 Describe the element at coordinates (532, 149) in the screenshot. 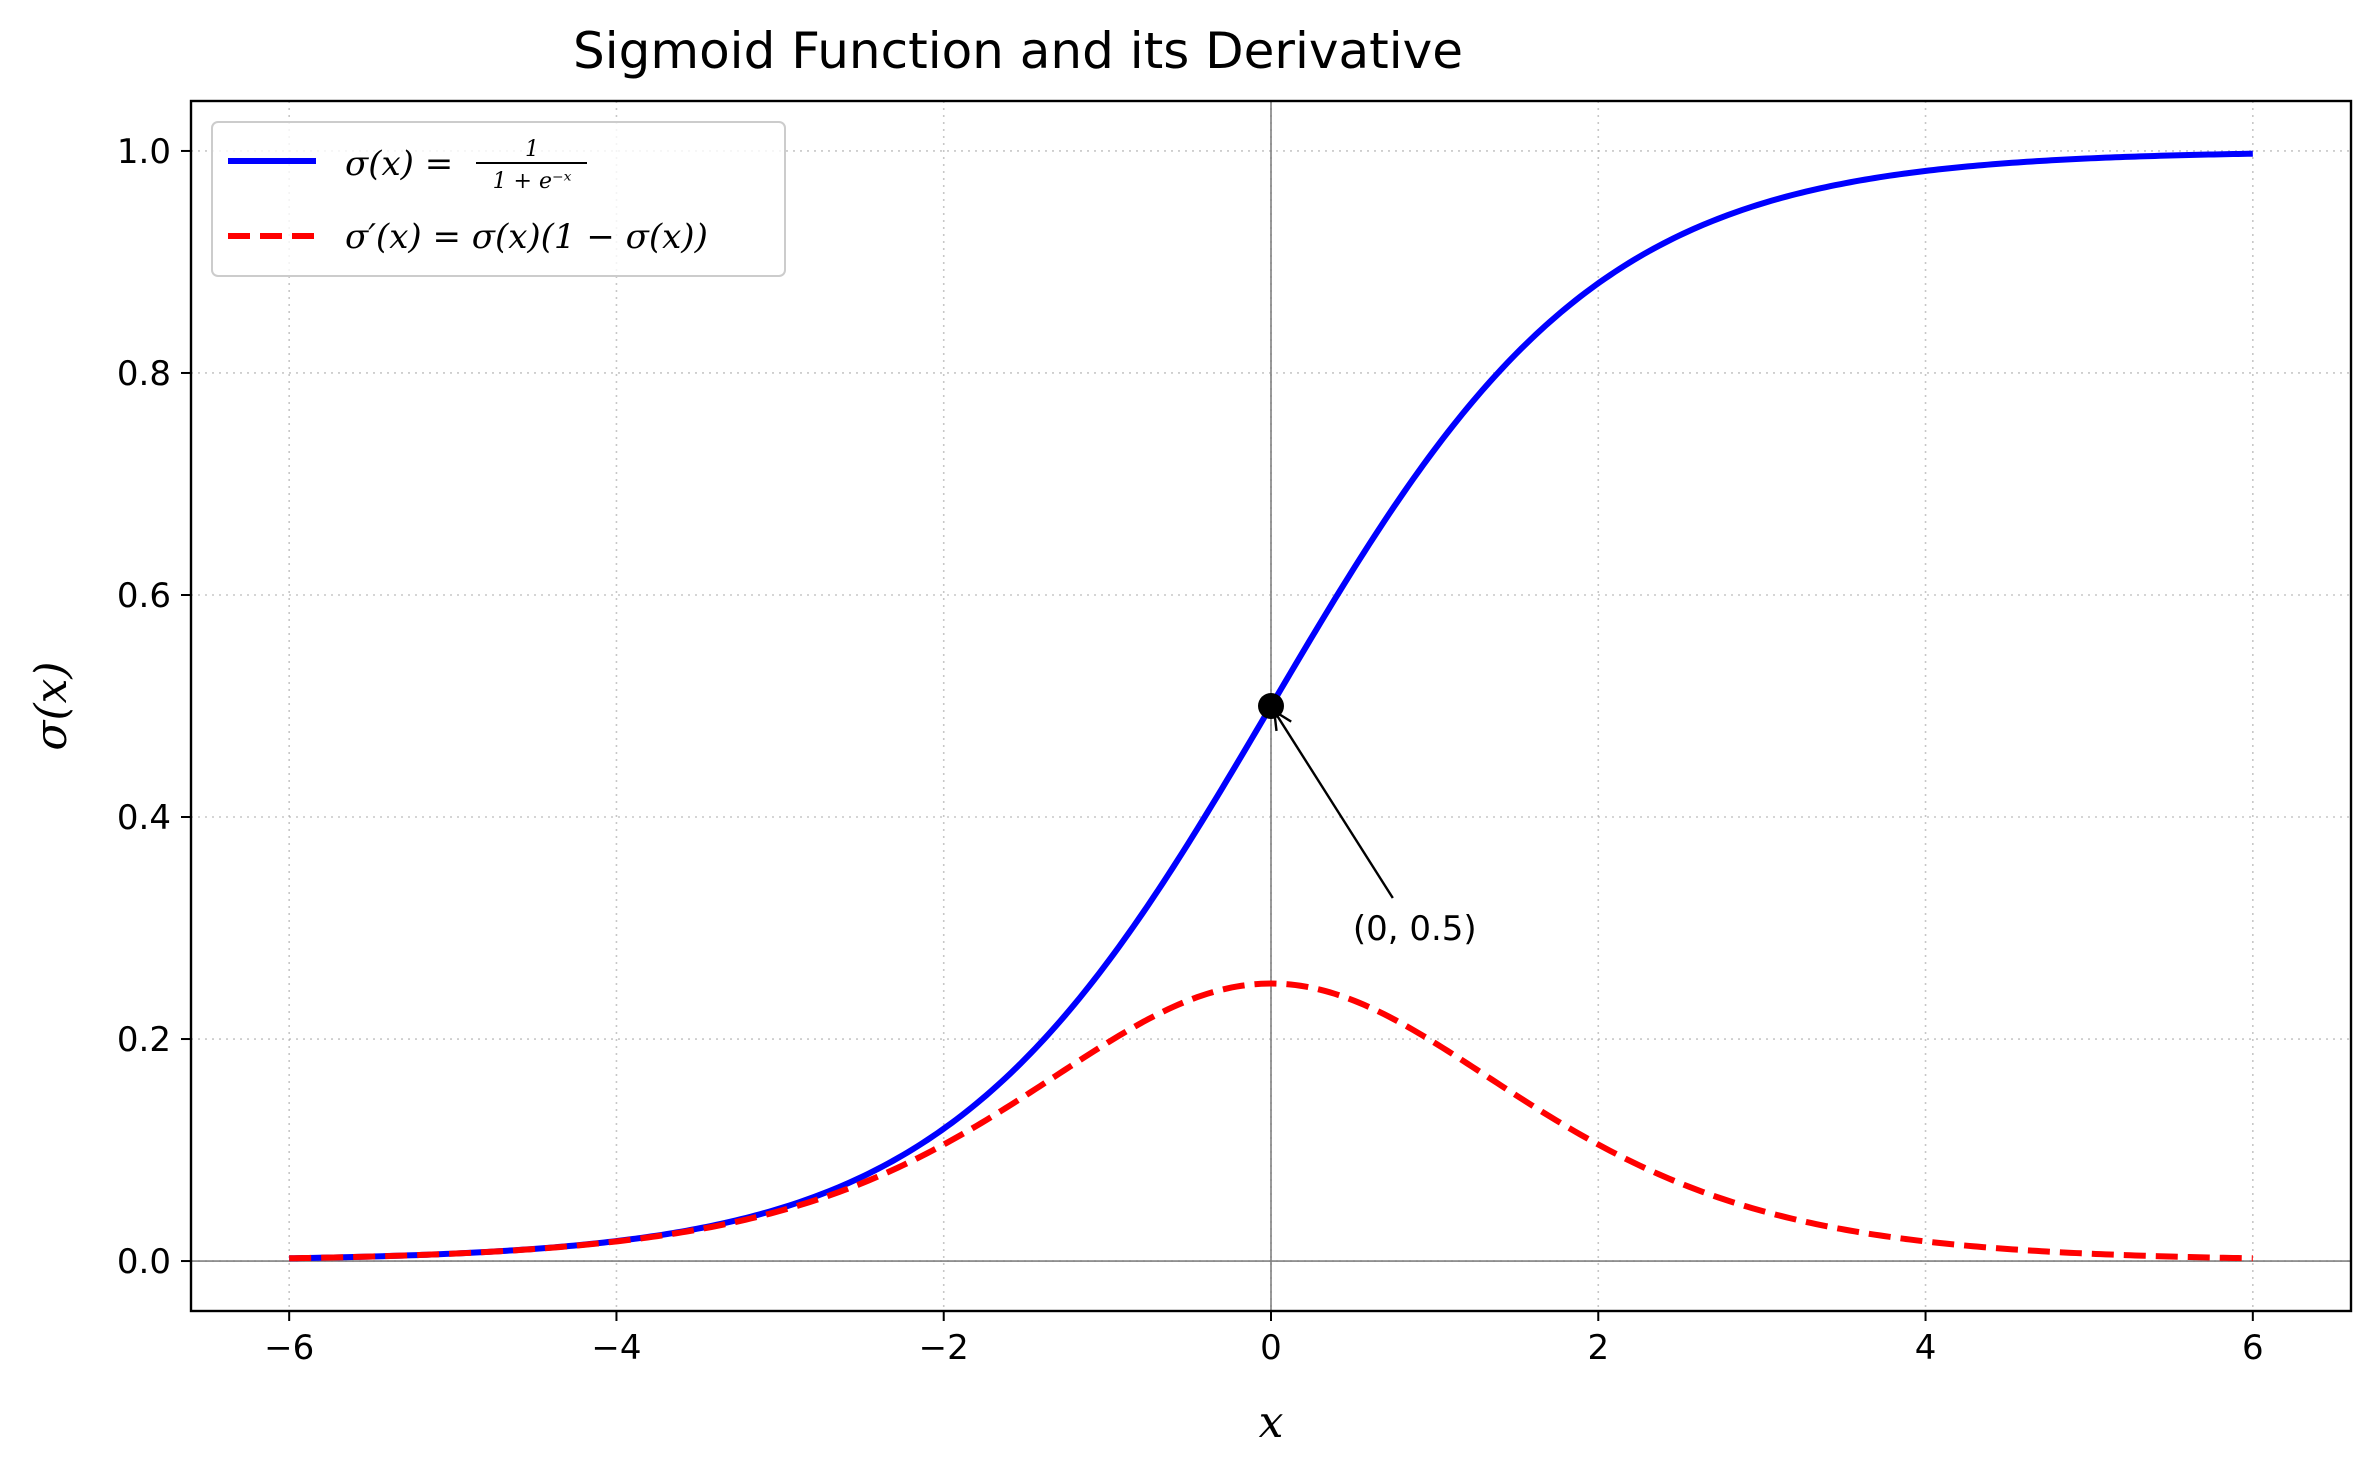

I see `legend-fraction-numerator: 1` at that location.